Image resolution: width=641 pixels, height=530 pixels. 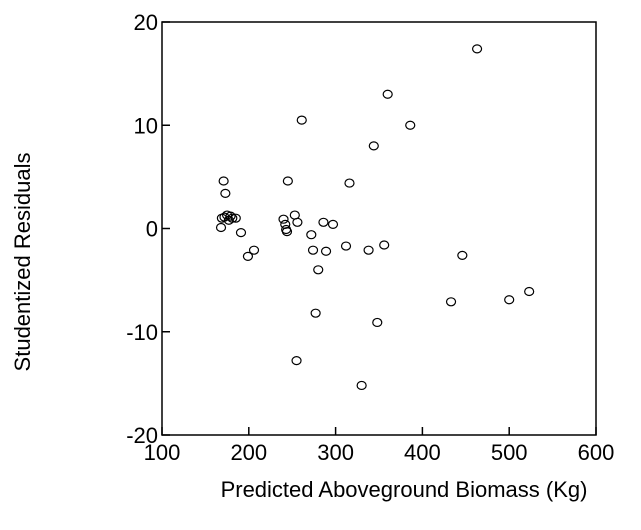 I want to click on y-tick-label: -10, so click(x=142, y=332).